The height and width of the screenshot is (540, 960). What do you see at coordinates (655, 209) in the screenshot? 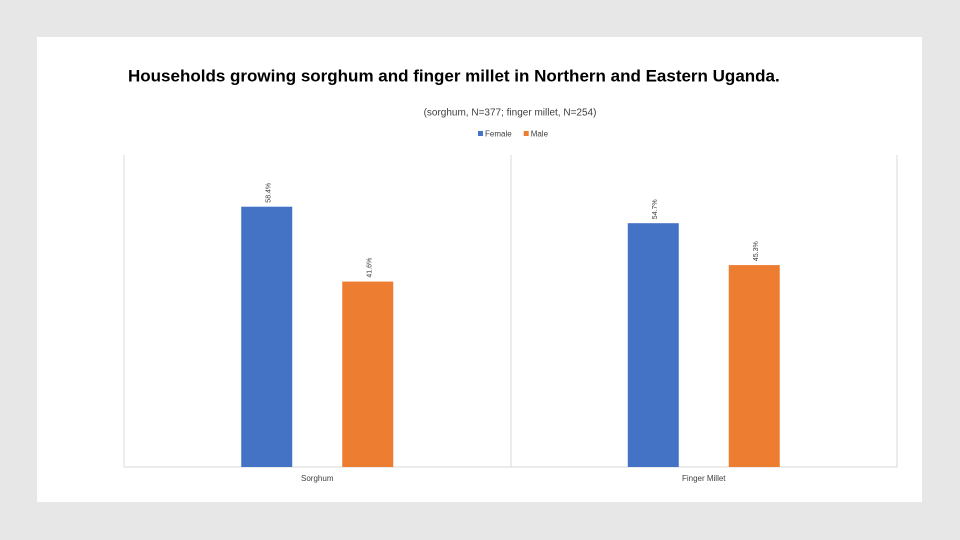
I see `data-label: 54.7%` at bounding box center [655, 209].